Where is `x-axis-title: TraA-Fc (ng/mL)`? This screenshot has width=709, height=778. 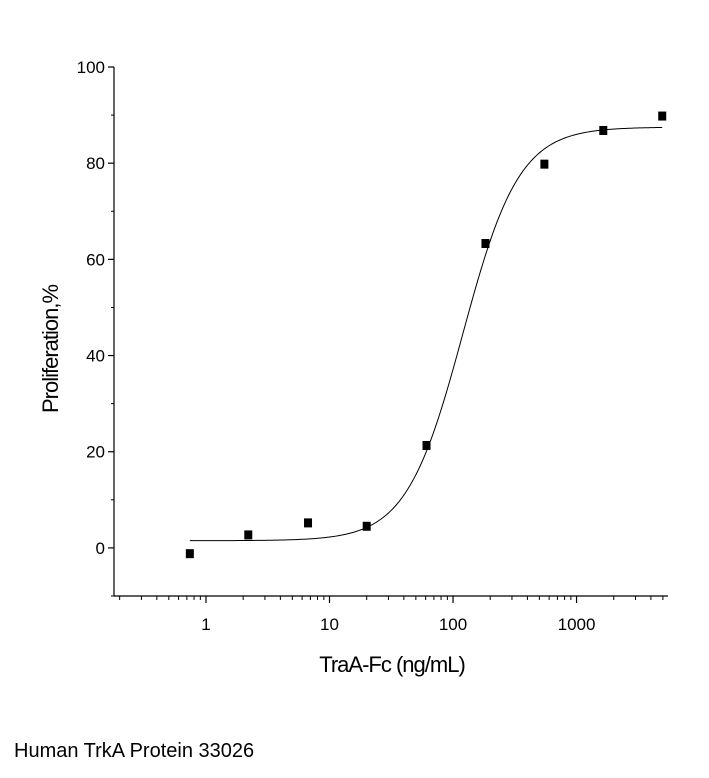 x-axis-title: TraA-Fc (ng/mL) is located at coordinates (392, 664).